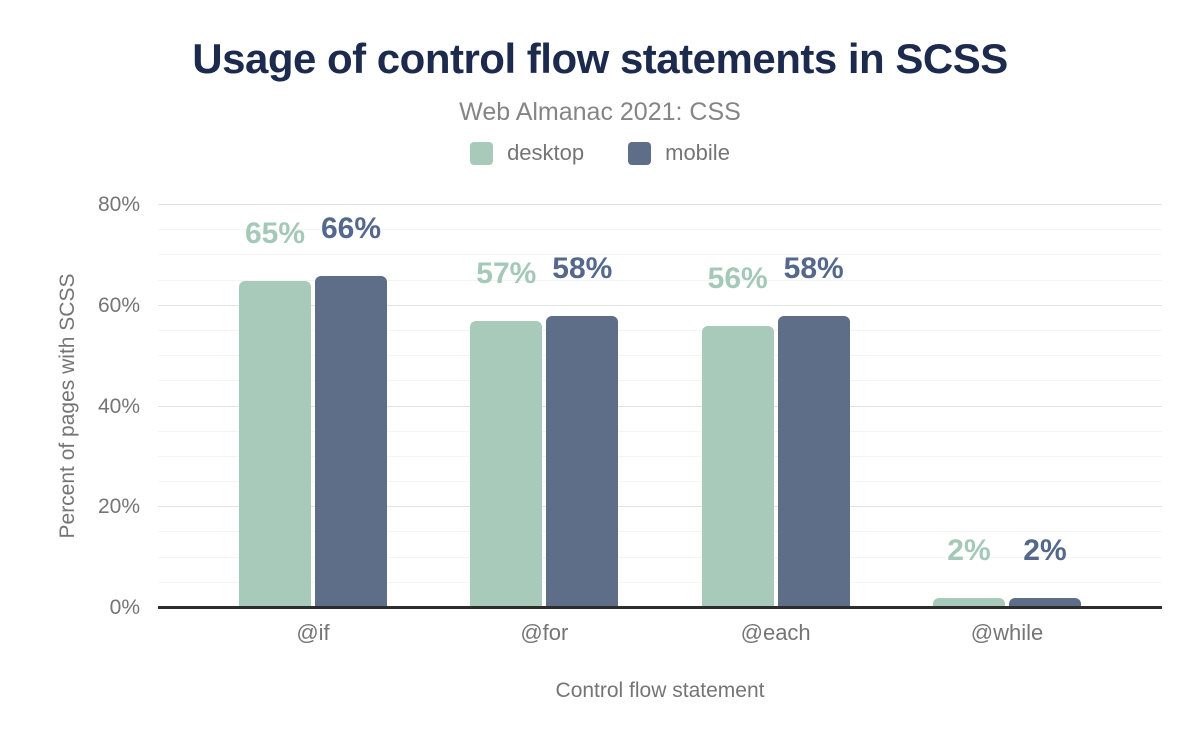 This screenshot has width=1200, height=742. Describe the element at coordinates (968, 602) in the screenshot. I see `bar-desktop-@while` at that location.